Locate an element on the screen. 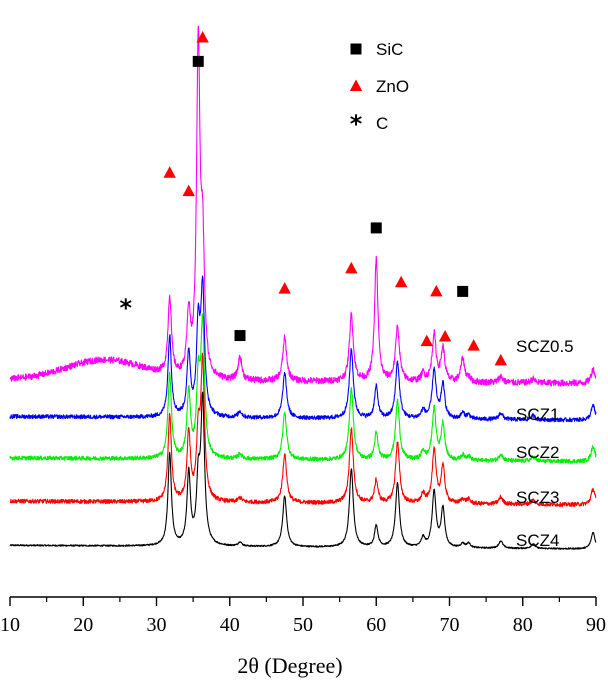 This screenshot has width=608, height=686. series-label-scz0-5: SCZ0.5 is located at coordinates (545, 346).